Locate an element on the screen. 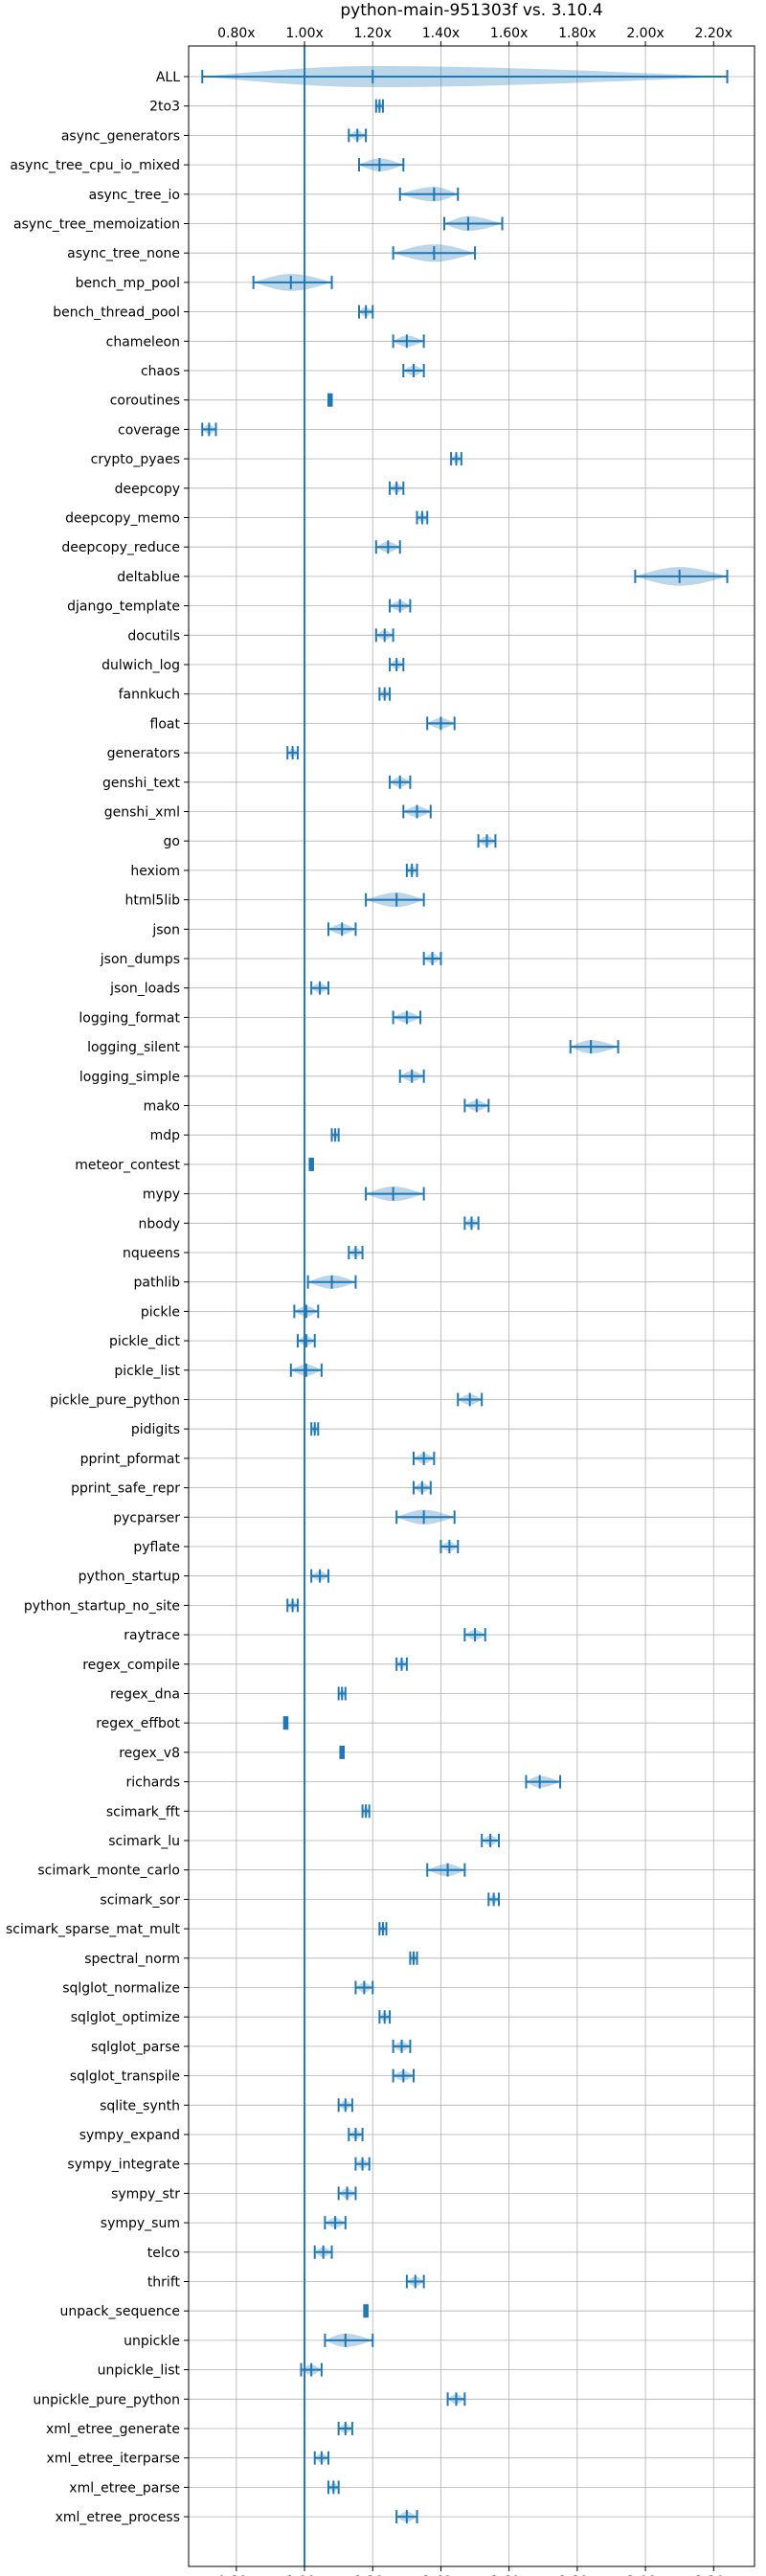  category-label: fannkuch is located at coordinates (149, 695).